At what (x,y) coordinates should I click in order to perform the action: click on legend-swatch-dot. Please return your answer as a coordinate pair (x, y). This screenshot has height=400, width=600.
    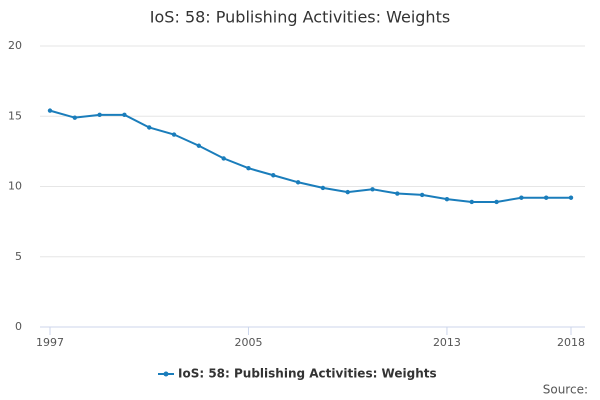
    Looking at the image, I should click on (166, 374).